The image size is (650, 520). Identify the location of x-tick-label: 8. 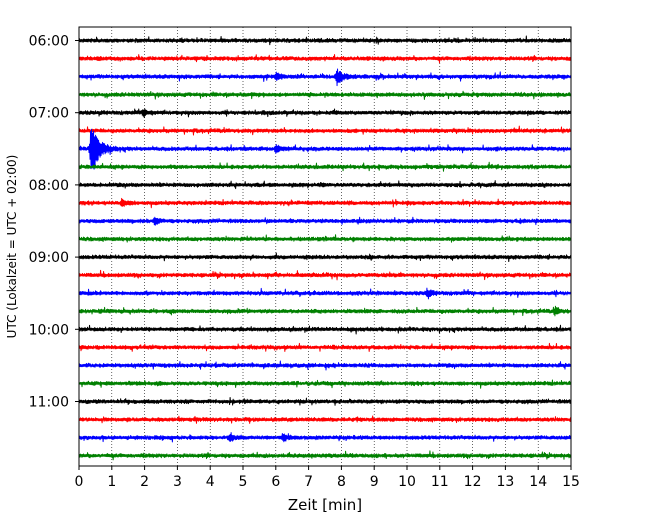
(341, 482).